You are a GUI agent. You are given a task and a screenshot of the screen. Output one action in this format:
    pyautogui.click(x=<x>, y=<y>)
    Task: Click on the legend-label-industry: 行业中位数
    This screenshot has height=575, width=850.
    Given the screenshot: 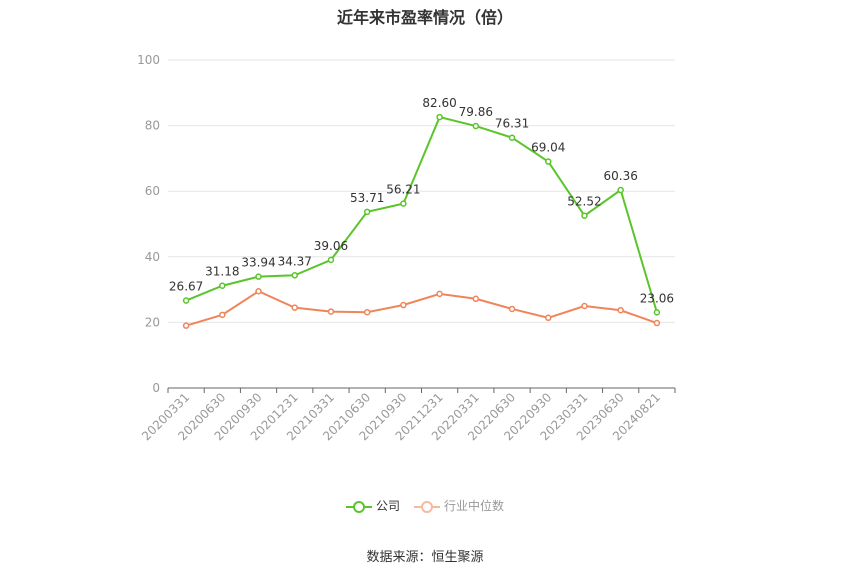 What is the action you would take?
    pyautogui.click(x=474, y=506)
    